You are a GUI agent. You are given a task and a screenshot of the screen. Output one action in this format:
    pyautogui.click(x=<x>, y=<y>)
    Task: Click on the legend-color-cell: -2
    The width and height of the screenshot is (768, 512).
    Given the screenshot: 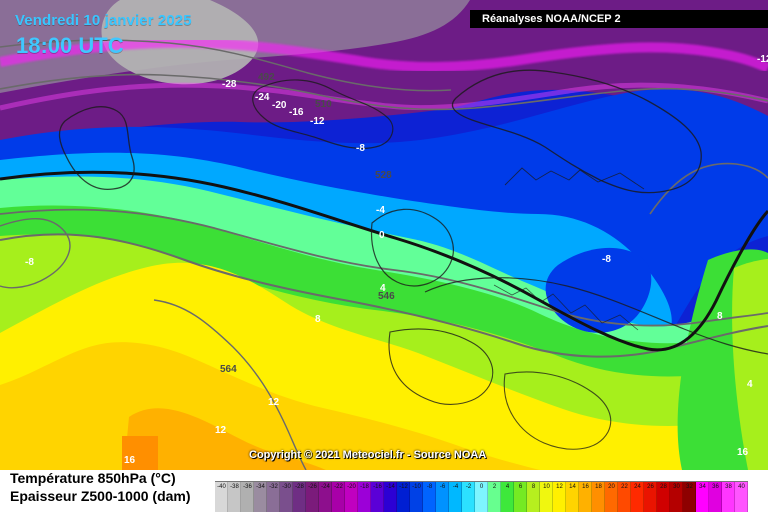 What is the action you would take?
    pyautogui.click(x=468, y=497)
    